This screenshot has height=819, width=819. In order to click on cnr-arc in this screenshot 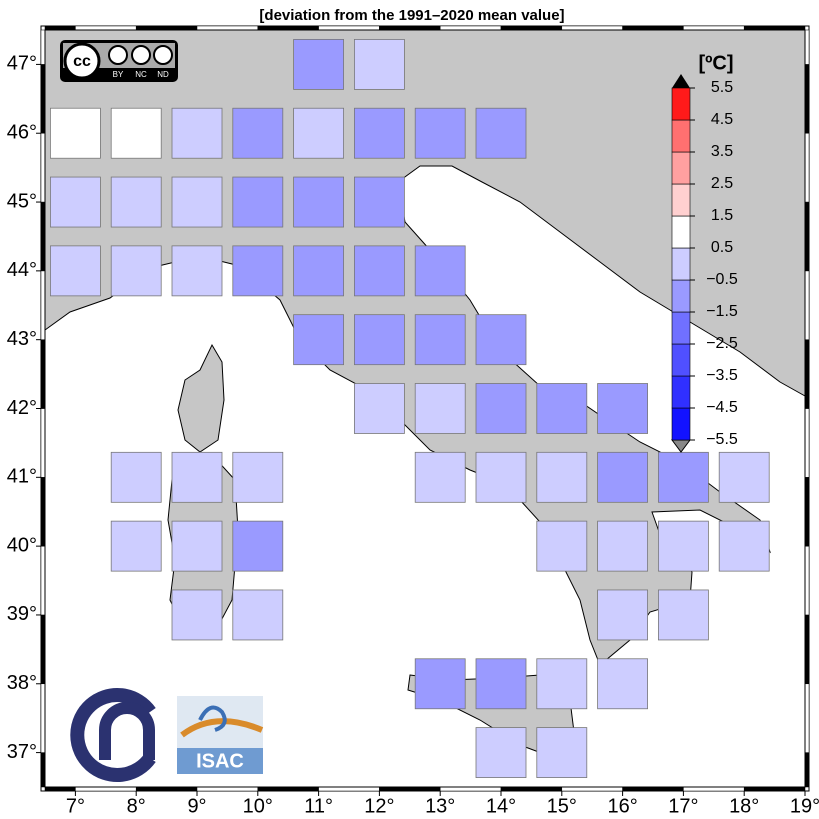, I will do `click(113, 735)`.